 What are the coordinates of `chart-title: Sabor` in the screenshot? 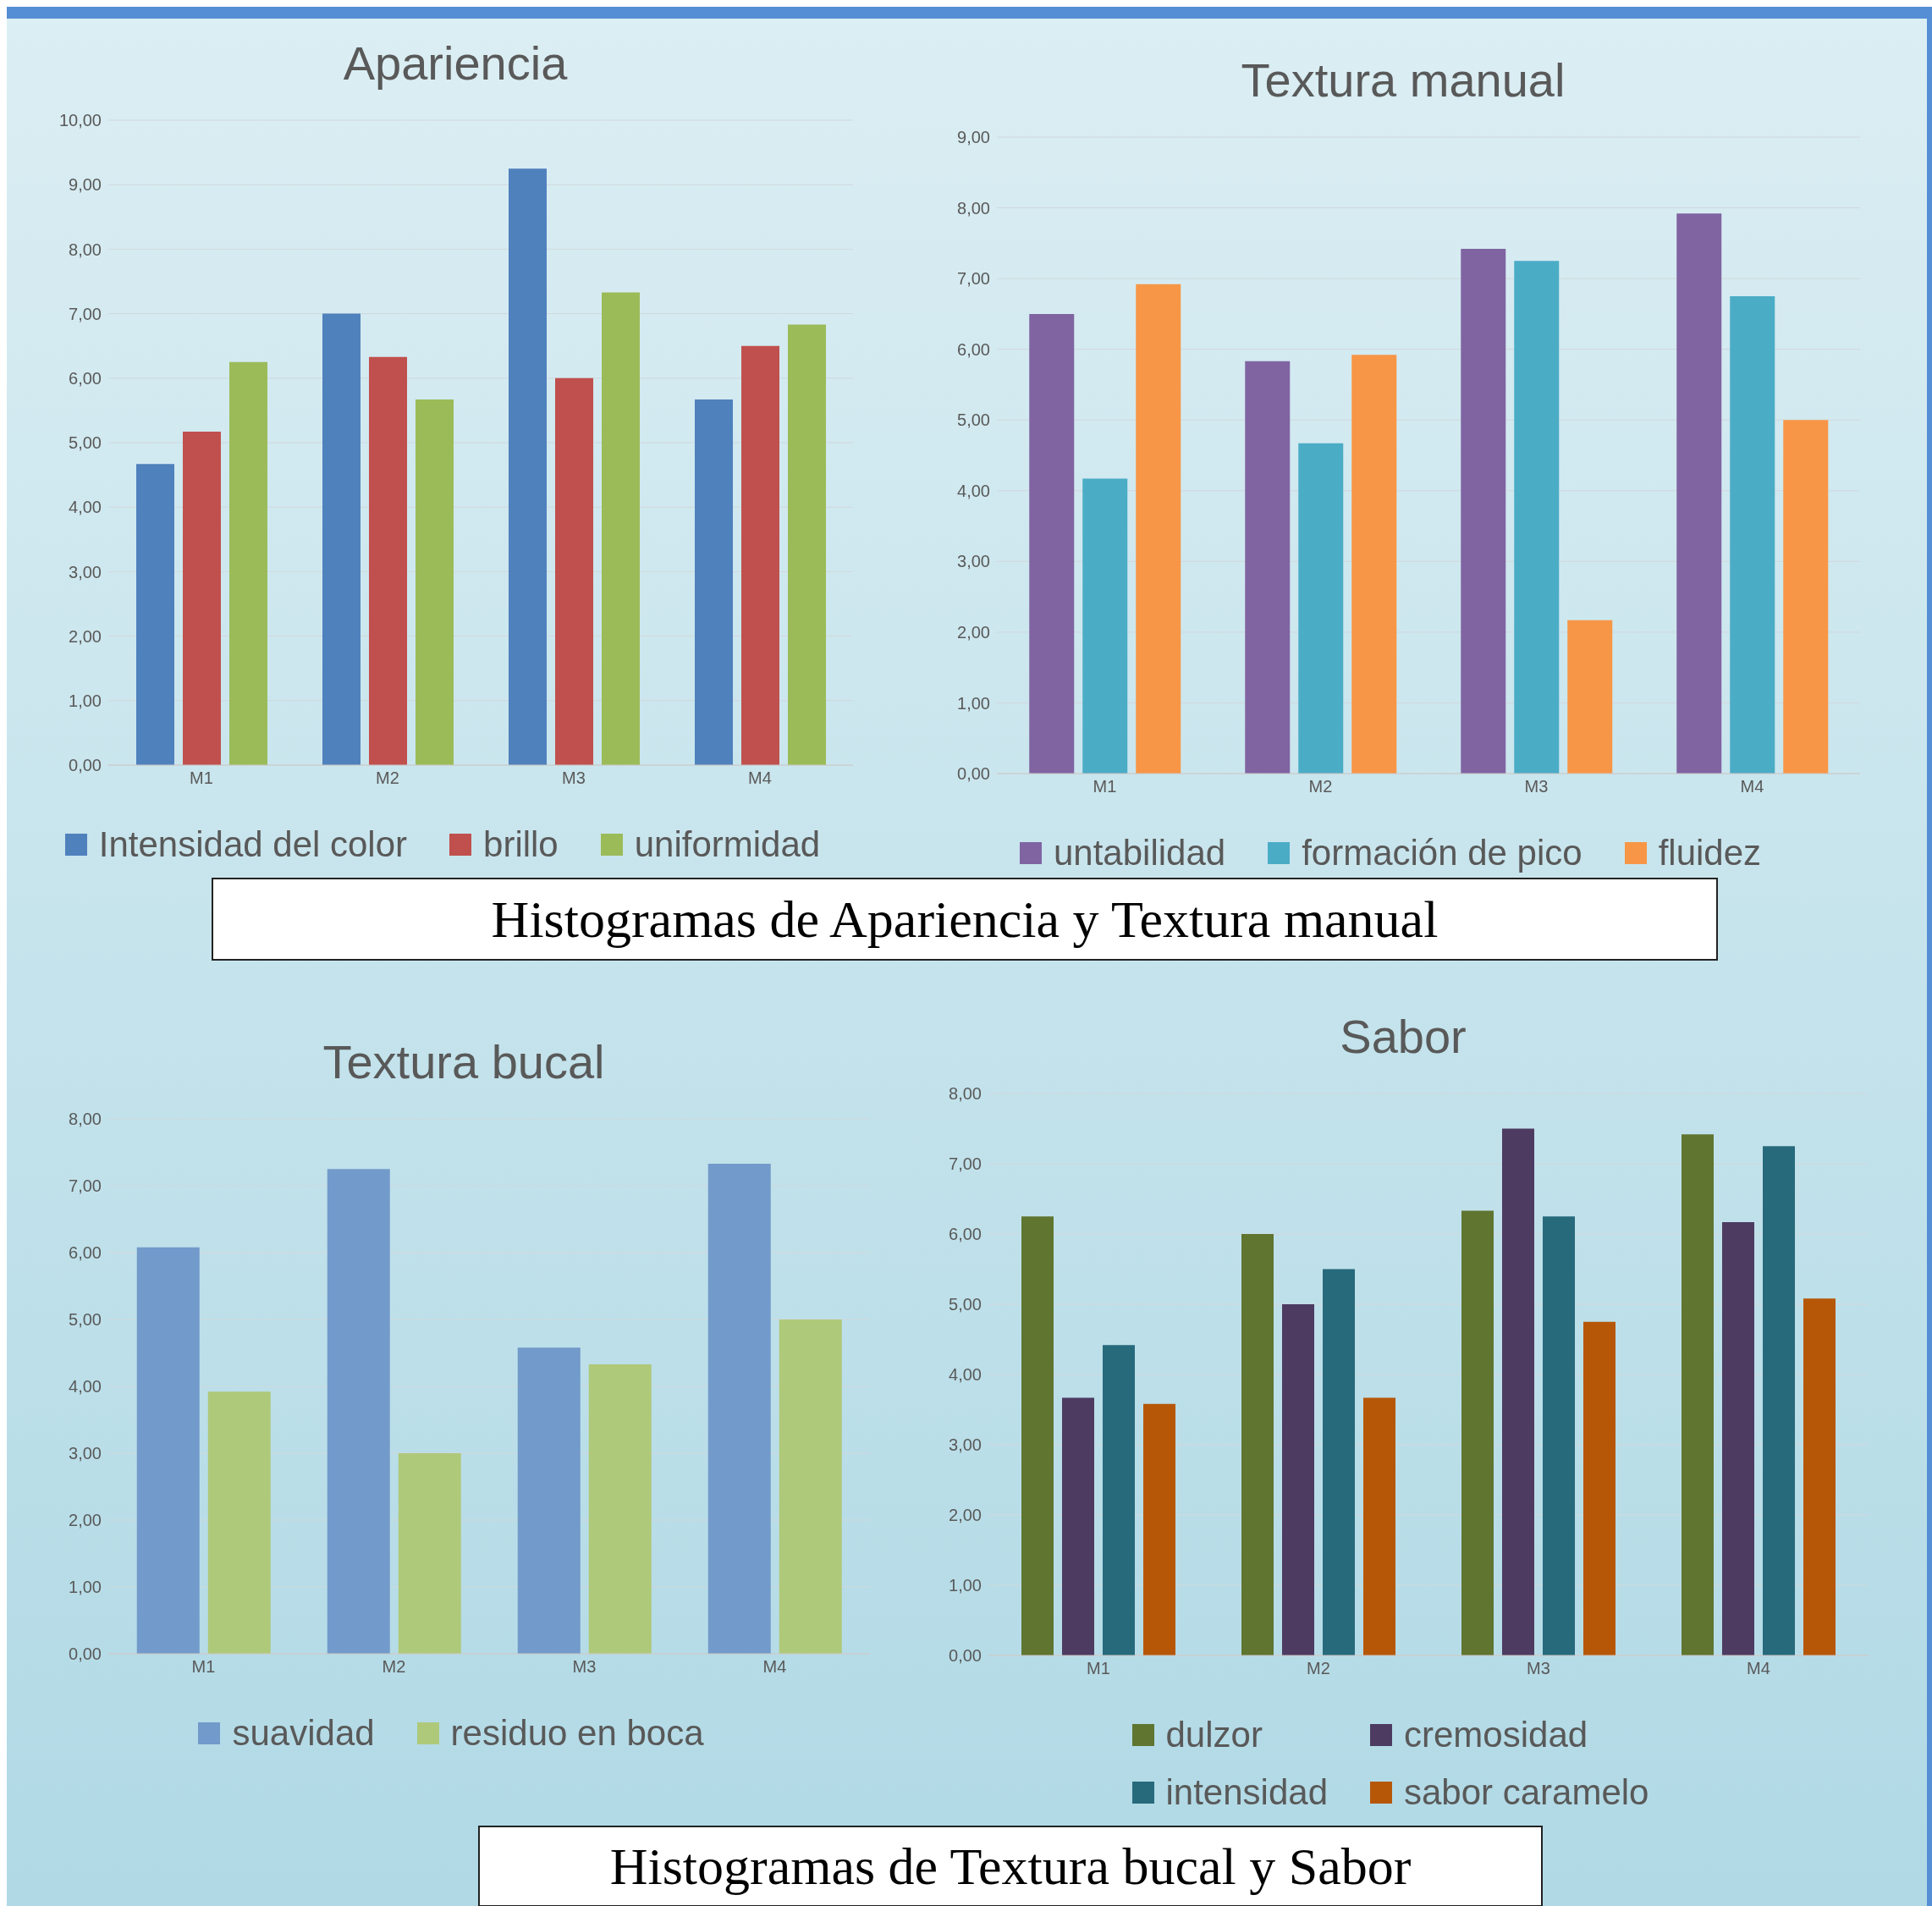 It's located at (1403, 1037).